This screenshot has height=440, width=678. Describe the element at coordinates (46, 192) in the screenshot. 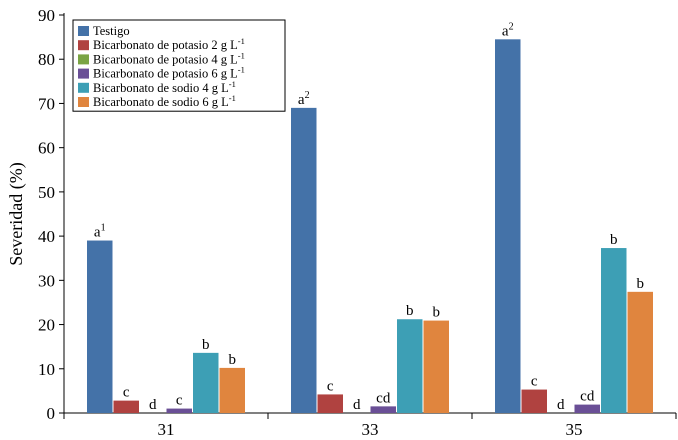

I see `y-tick-label: 50` at that location.